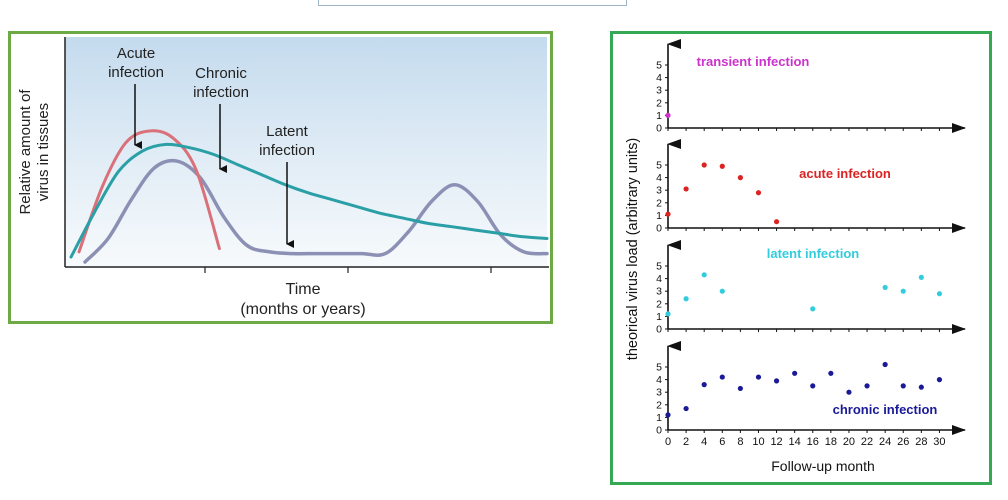 Image resolution: width=1008 pixels, height=500 pixels. What do you see at coordinates (722, 442) in the screenshot?
I see `x-tick-label: 6` at bounding box center [722, 442].